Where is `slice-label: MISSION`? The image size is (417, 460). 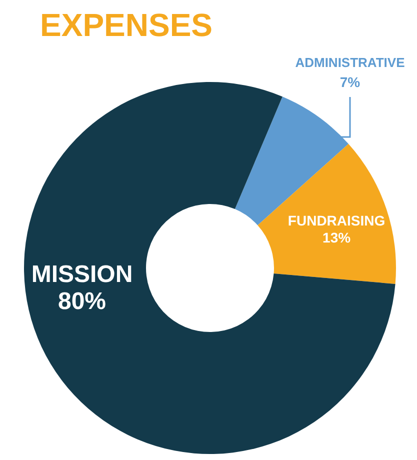
slice-label: MISSION is located at coordinates (82, 274).